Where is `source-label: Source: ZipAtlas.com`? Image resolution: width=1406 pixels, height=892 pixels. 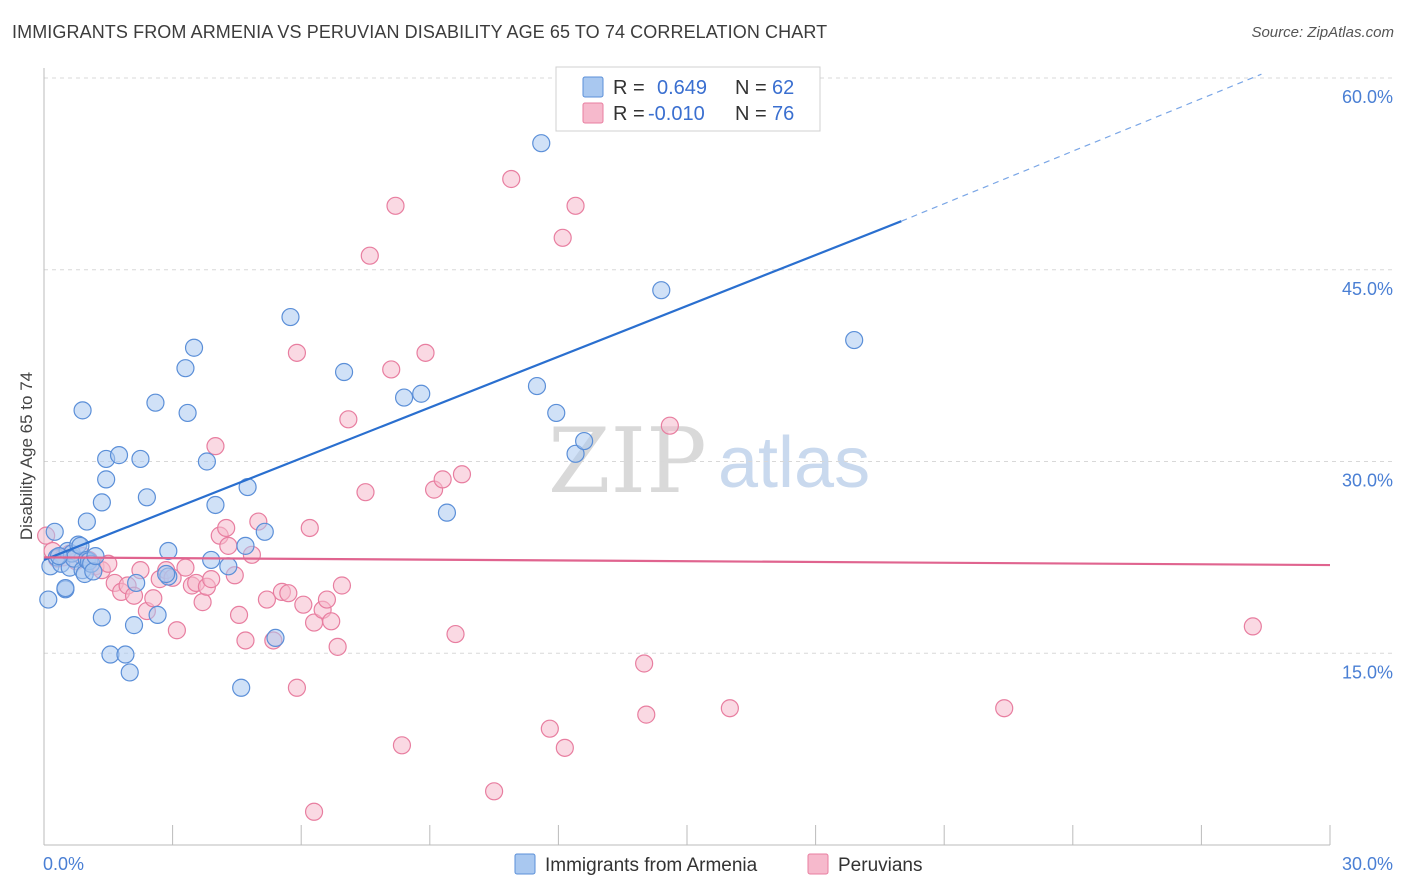
source-label: Source: ZipAtlas.com is located at coordinates (1322, 32).